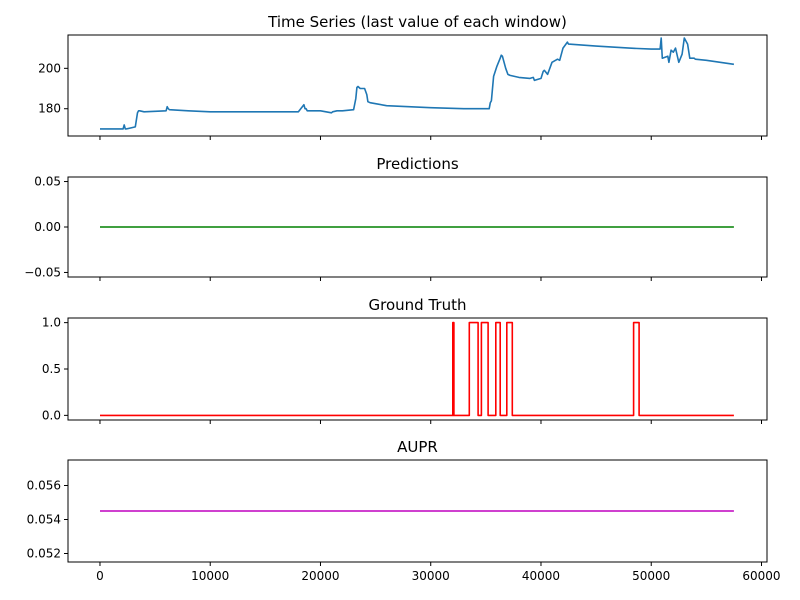 The height and width of the screenshot is (600, 800). I want to click on ground-truth-ytick-label: 0.0, so click(51, 415).